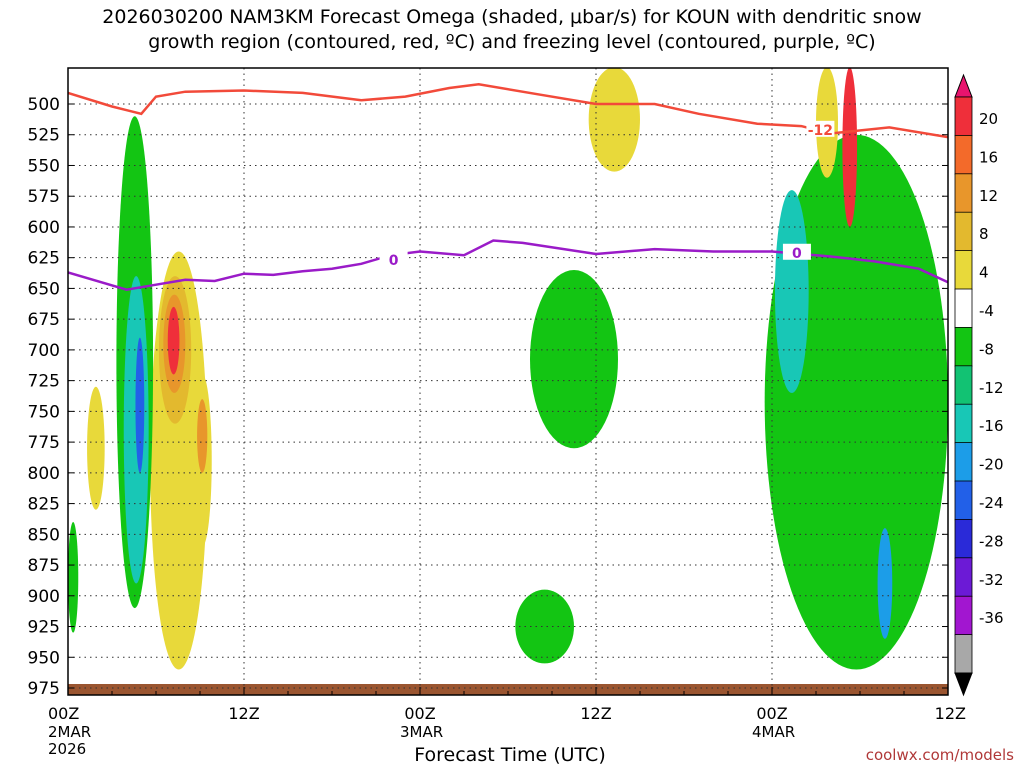 Image resolution: width=1024 pixels, height=768 pixels. I want to click on y-tick-label-525: 525, so click(44, 136).